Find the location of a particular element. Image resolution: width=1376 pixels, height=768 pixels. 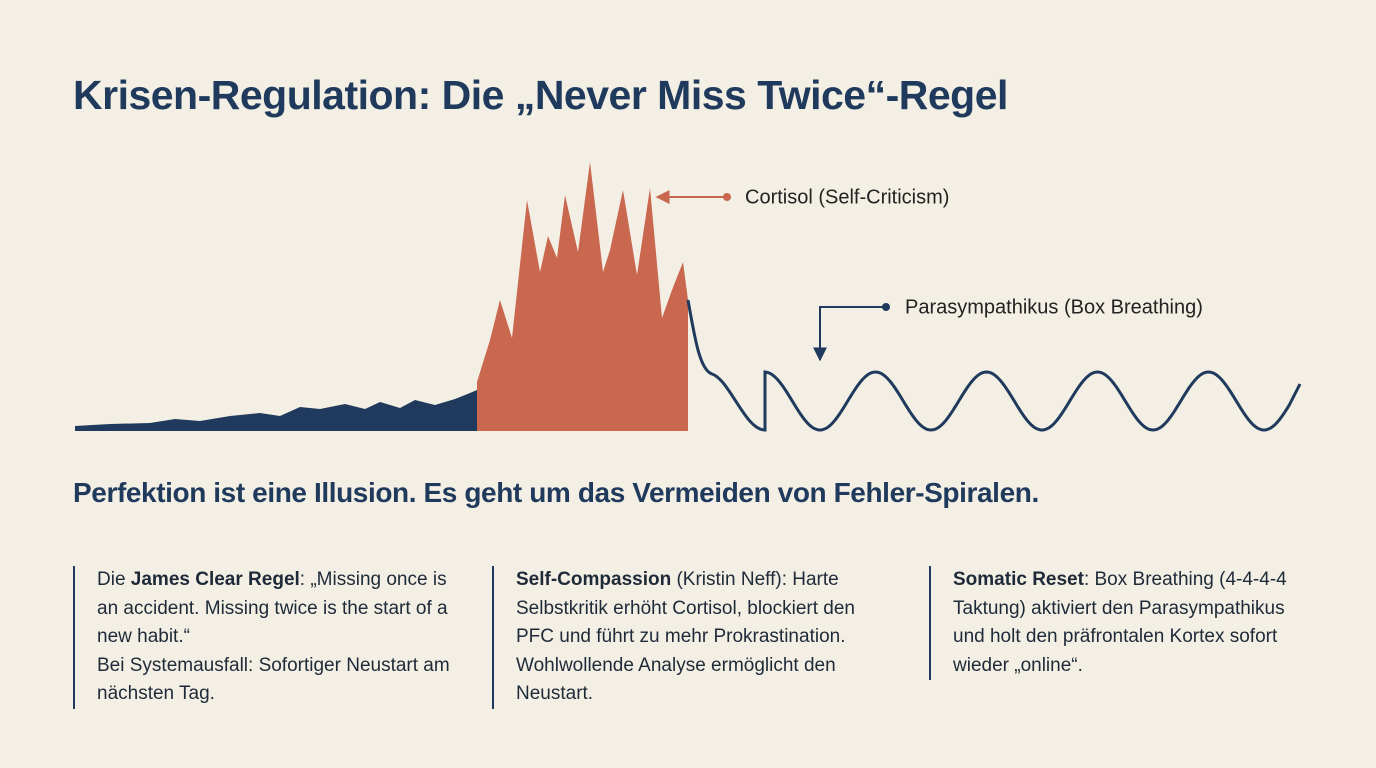

text: Die is located at coordinates (114, 579).